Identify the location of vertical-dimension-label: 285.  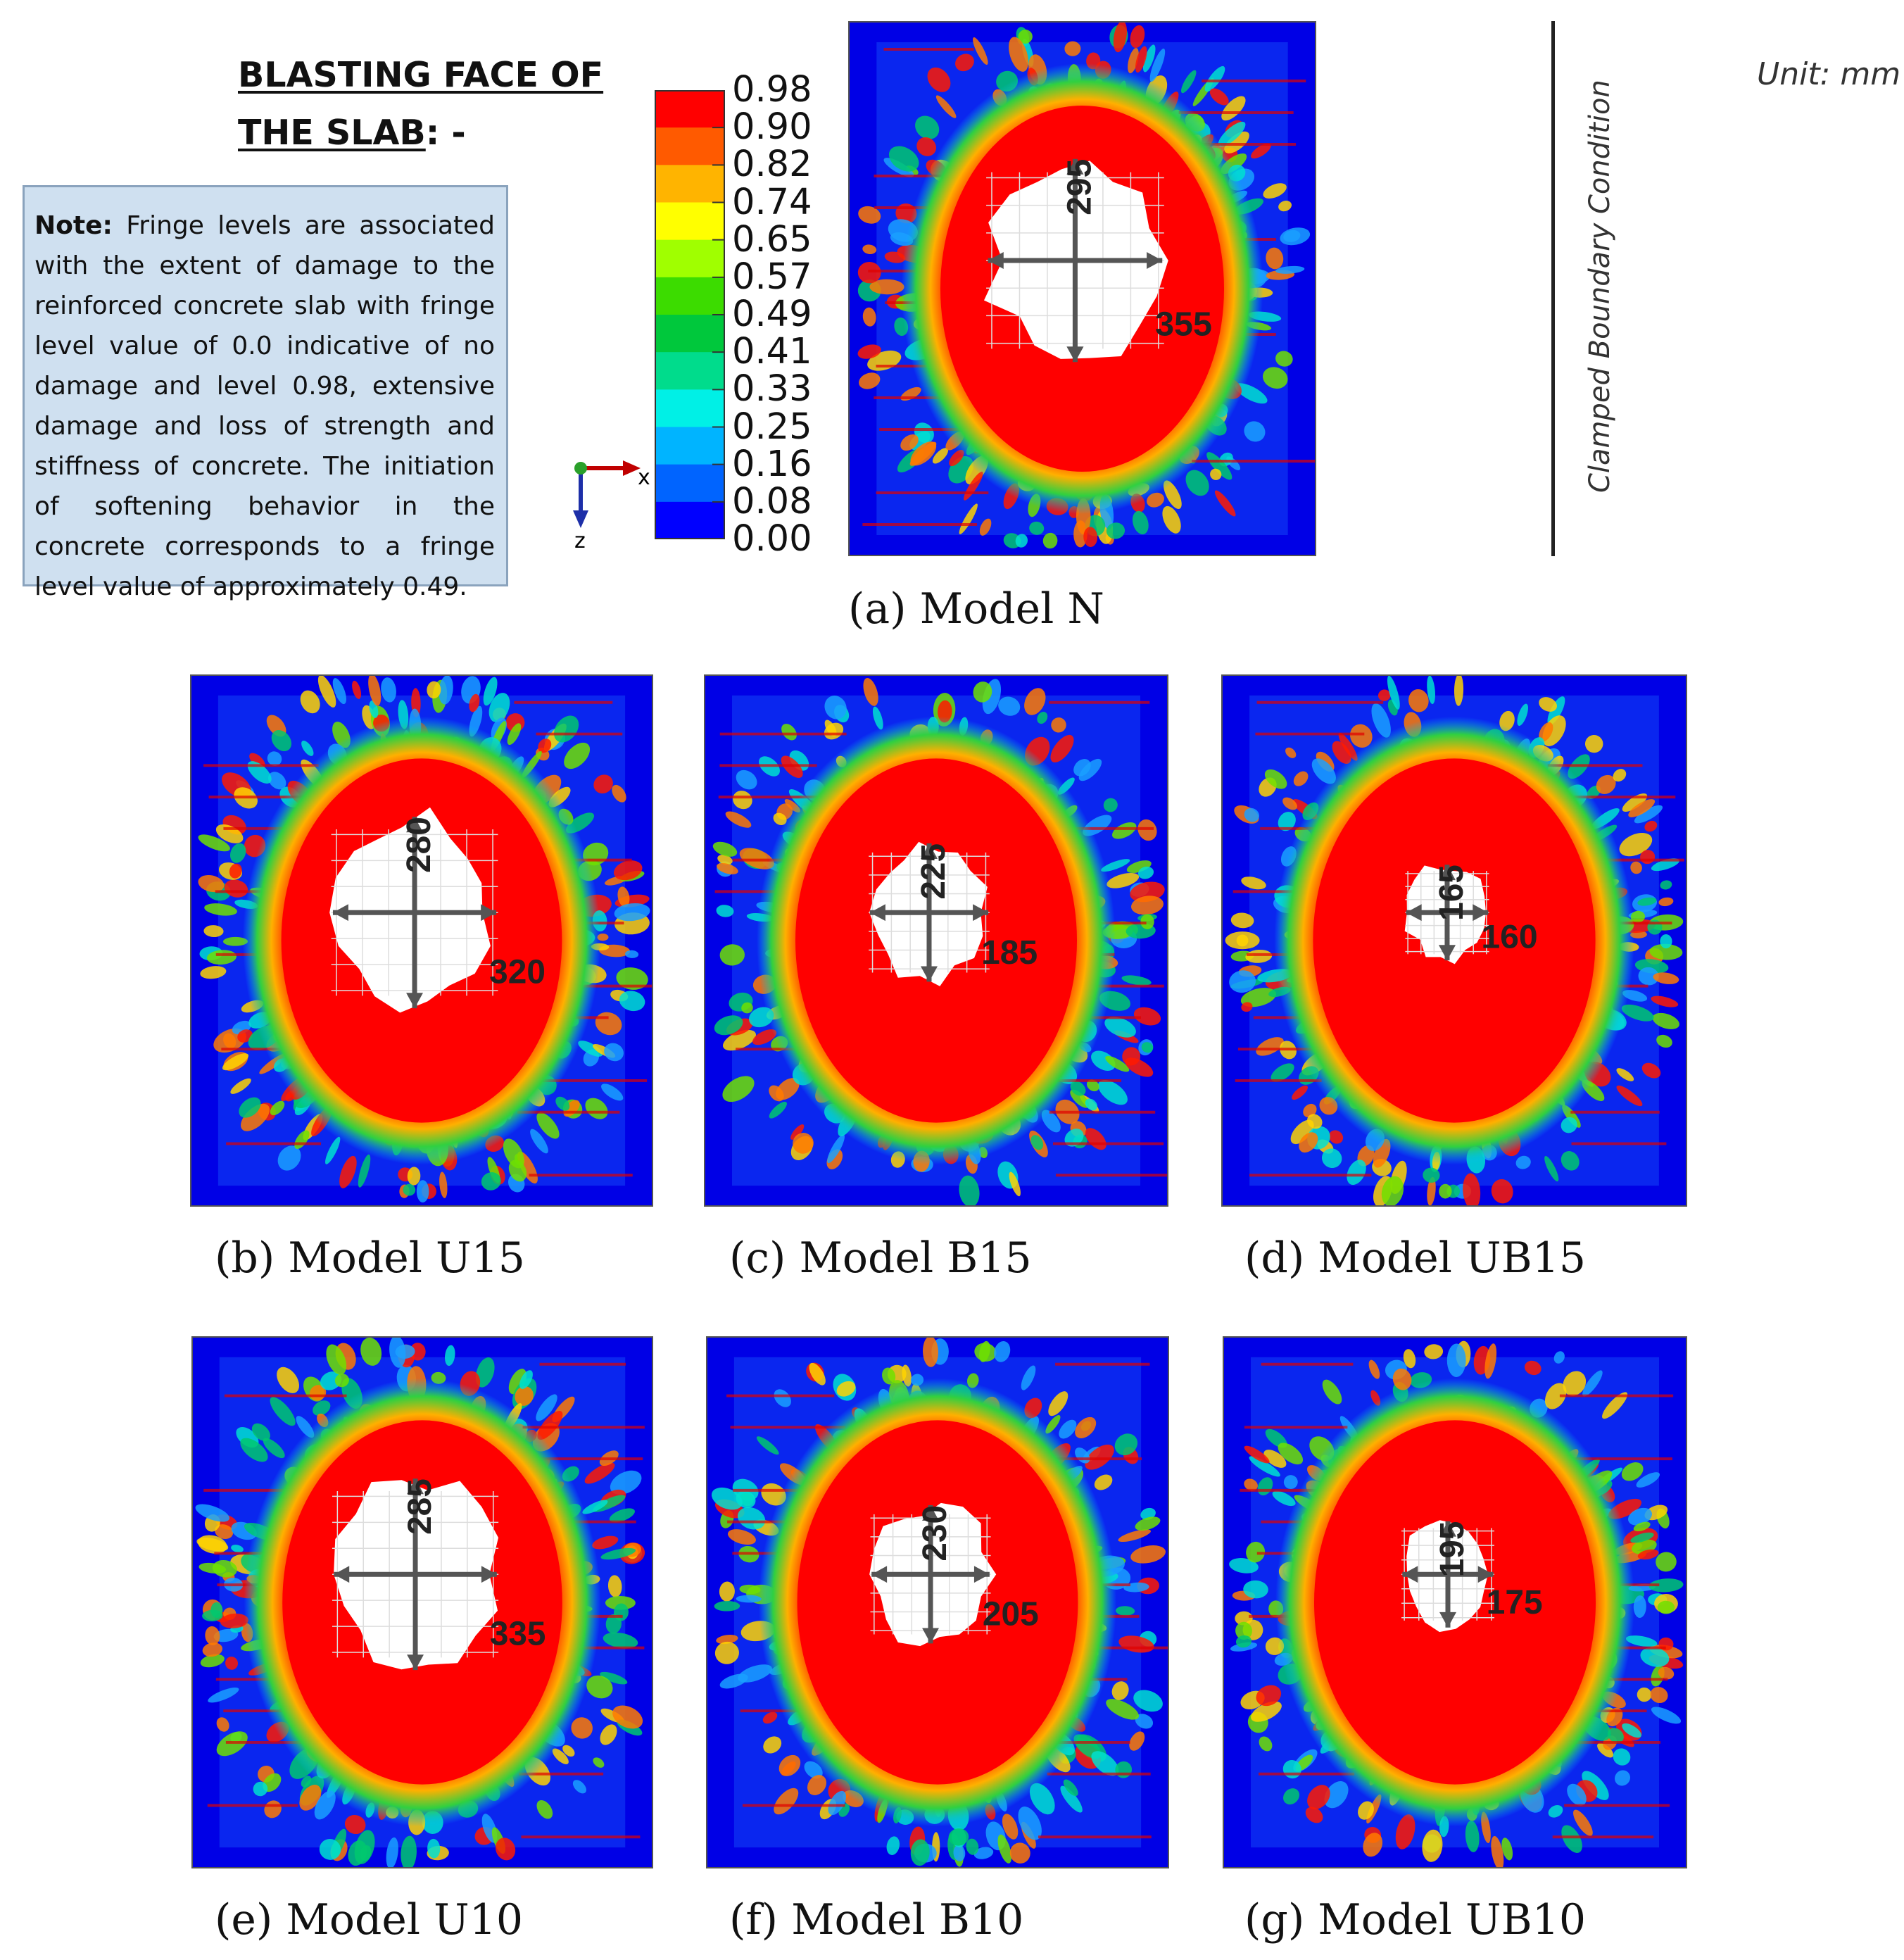
(420, 1506).